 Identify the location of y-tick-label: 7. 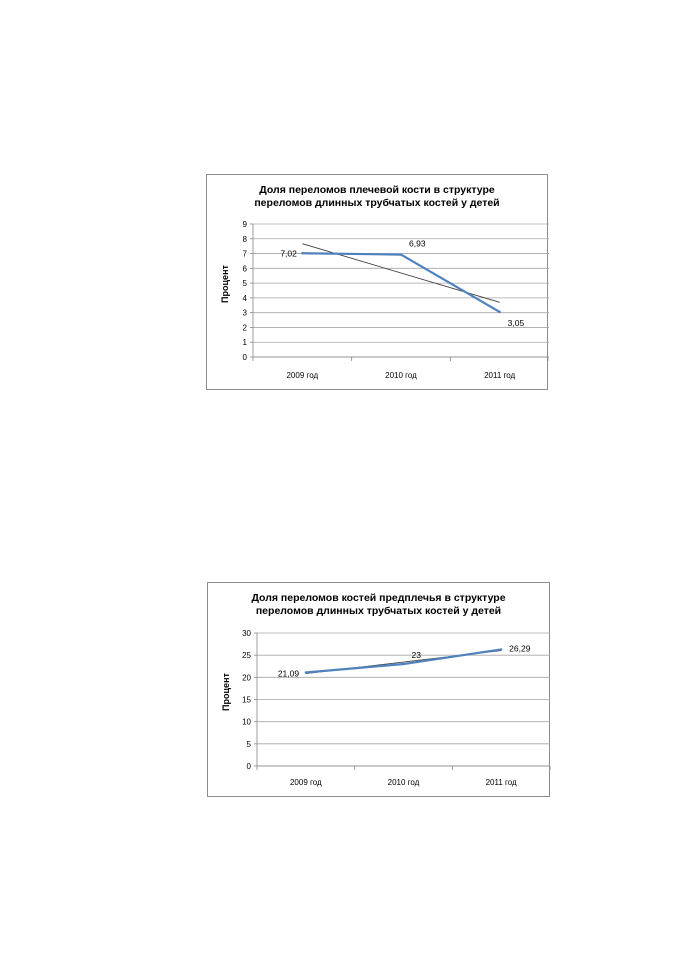
(245, 254).